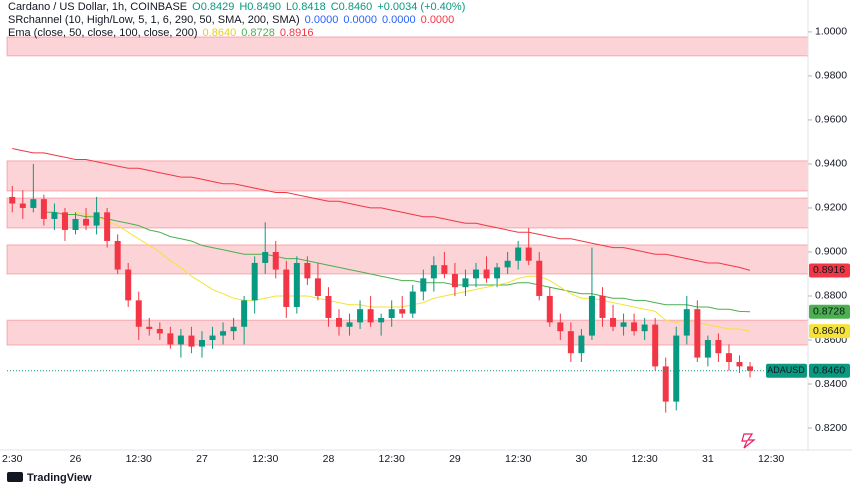 The height and width of the screenshot is (485, 852). What do you see at coordinates (455, 459) in the screenshot?
I see `x-tick-label: 29` at bounding box center [455, 459].